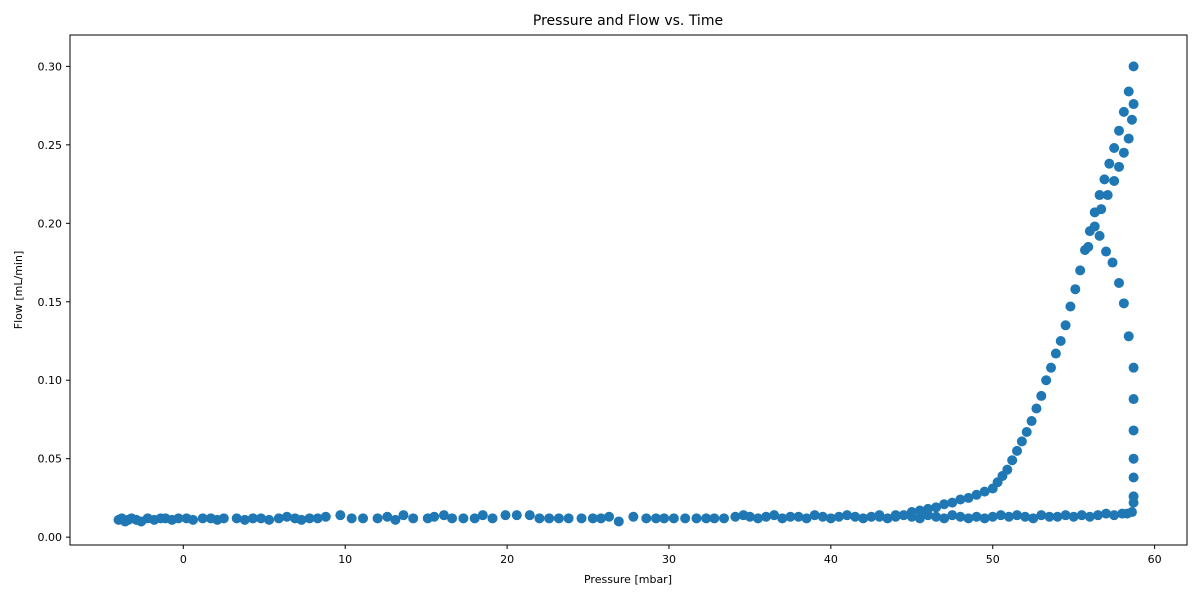 This screenshot has width=1200, height=600. I want to click on y-tick-label: 0.10, so click(50, 380).